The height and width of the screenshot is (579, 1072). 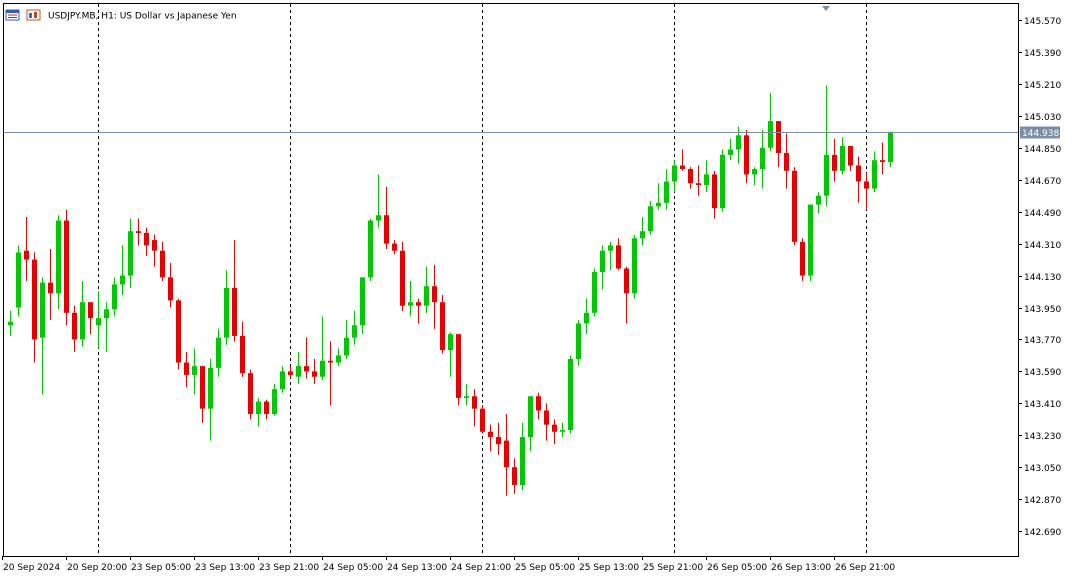 What do you see at coordinates (826, 8) in the screenshot?
I see `chart-shift-marker` at bounding box center [826, 8].